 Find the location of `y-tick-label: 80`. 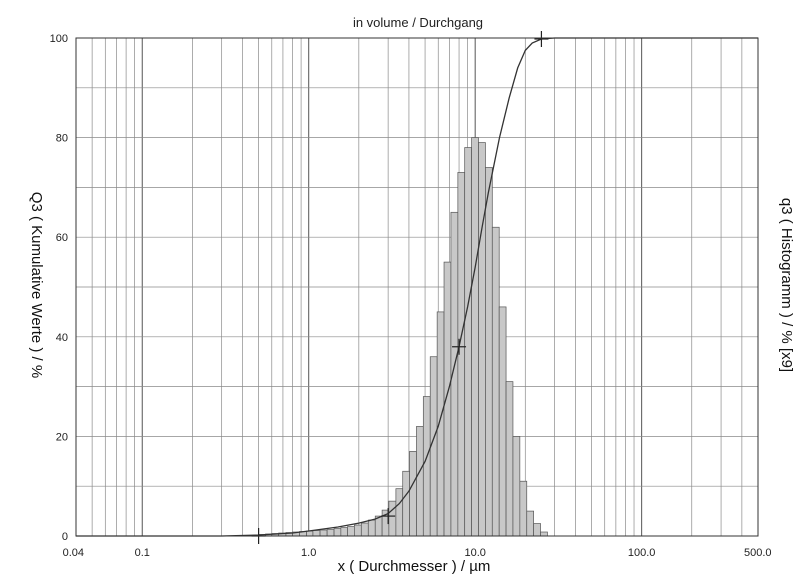

y-tick-label: 80 is located at coordinates (62, 139).